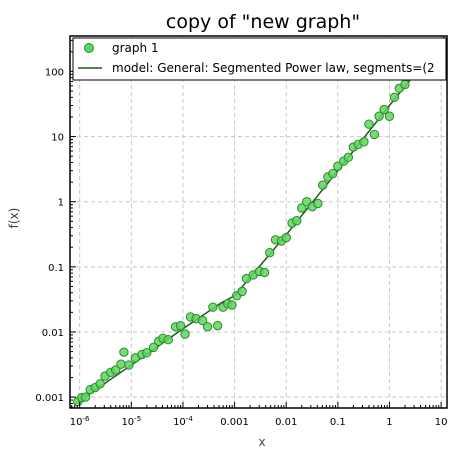  What do you see at coordinates (286, 422) in the screenshot?
I see `x-tick-label: 0.01` at bounding box center [286, 422].